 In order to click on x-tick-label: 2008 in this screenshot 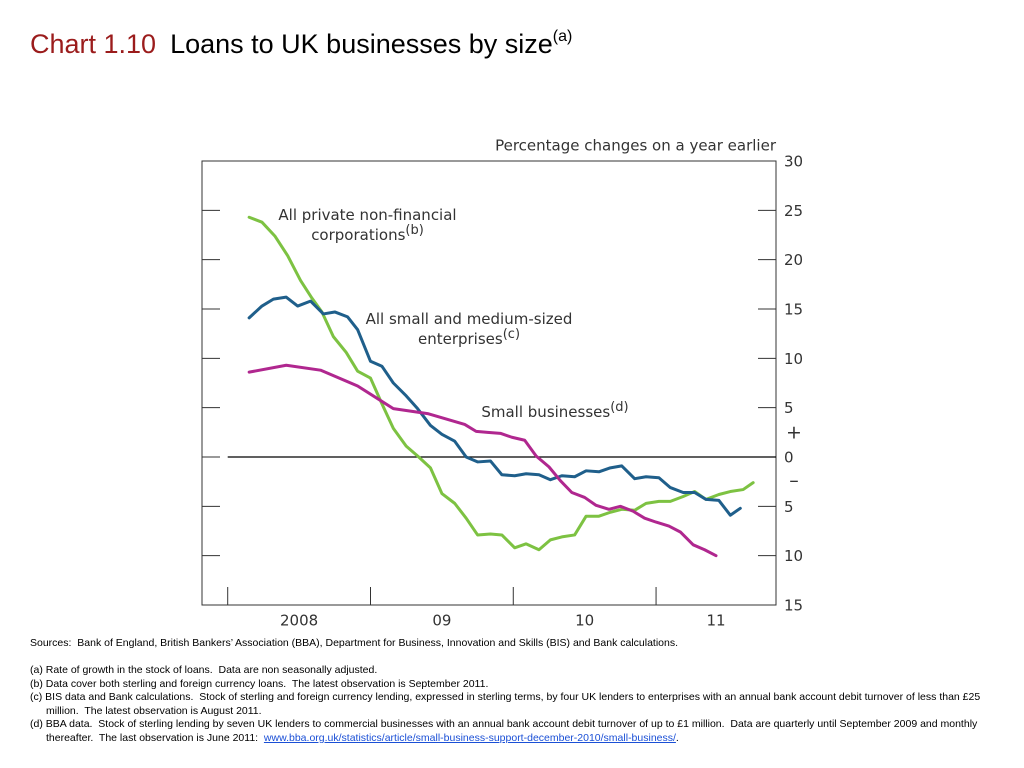, I will do `click(299, 621)`.